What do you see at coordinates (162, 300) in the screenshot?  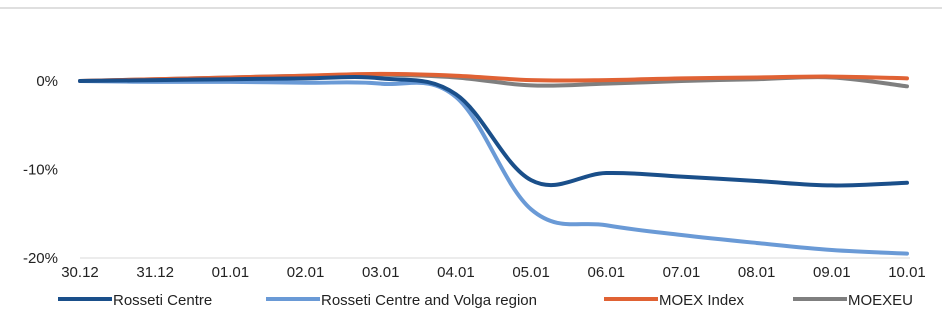 I see `legend-label-rosseti-centre: Rosseti Centre` at bounding box center [162, 300].